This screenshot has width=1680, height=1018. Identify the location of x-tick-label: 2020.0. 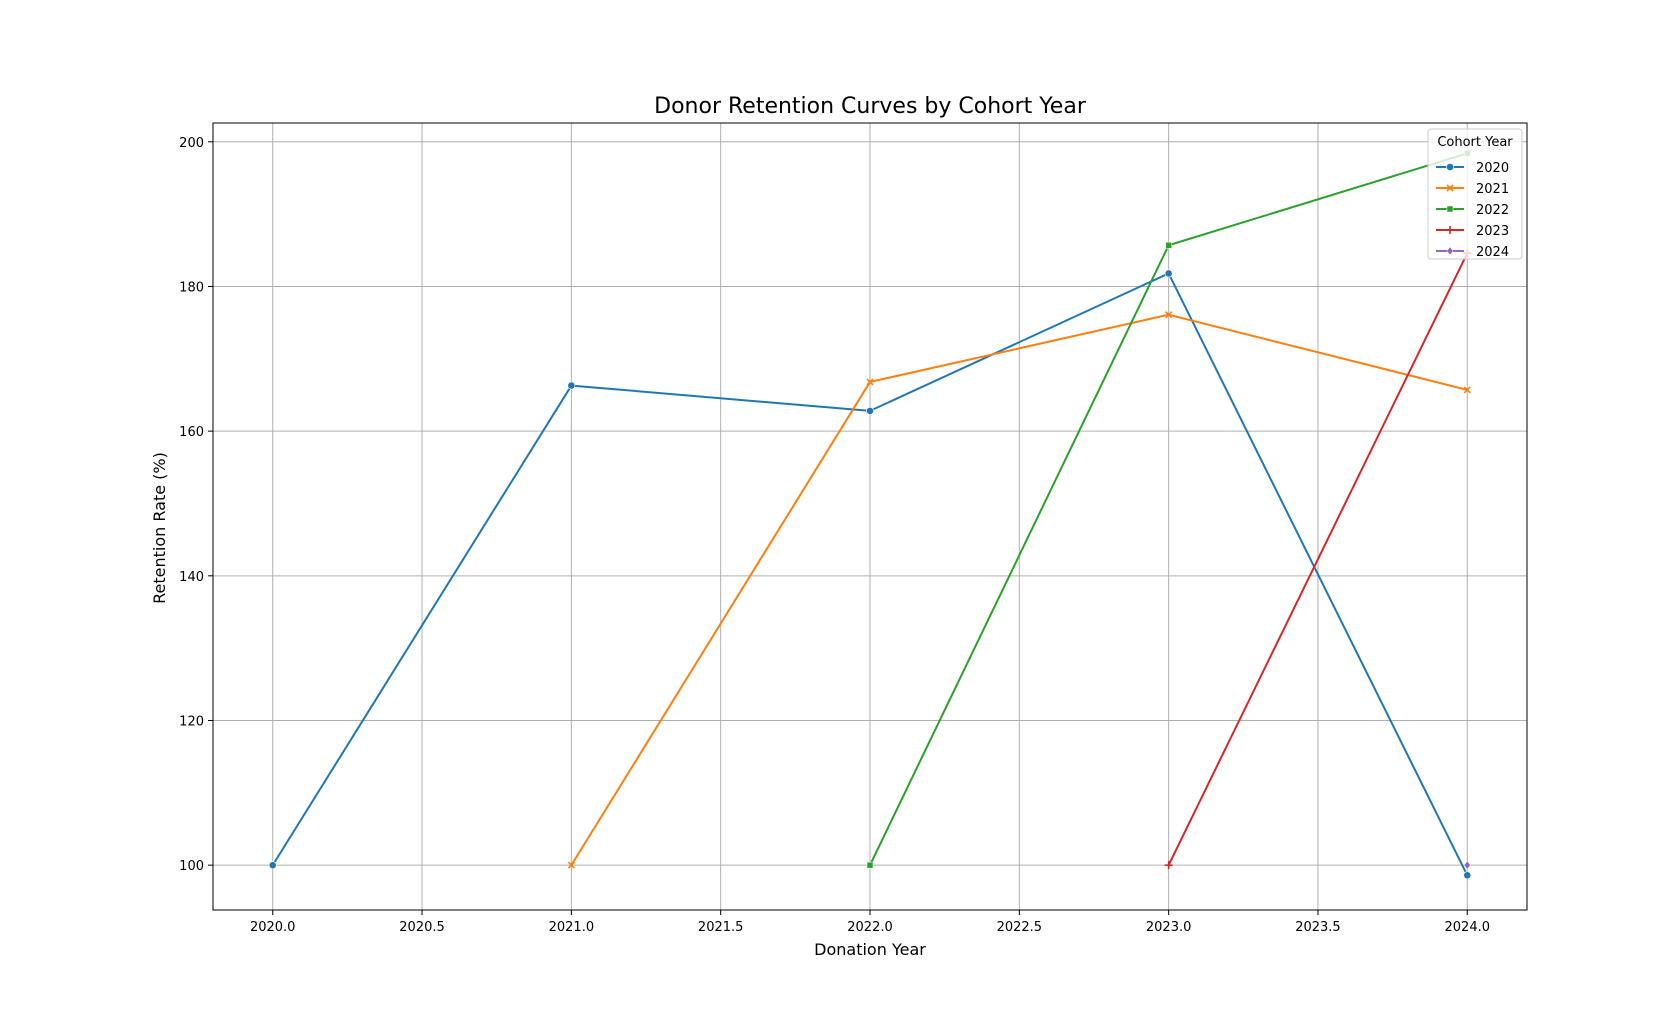
(273, 927).